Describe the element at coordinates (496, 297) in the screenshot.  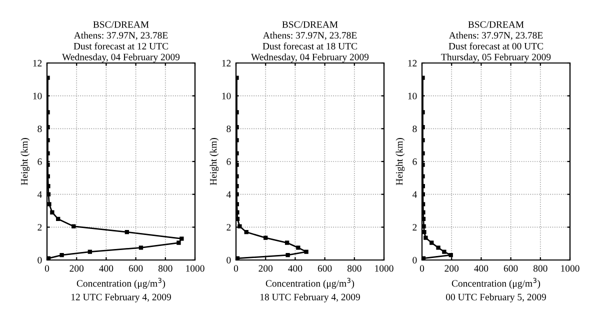
I see `text: 00 UTC February 5, 2009` at that location.